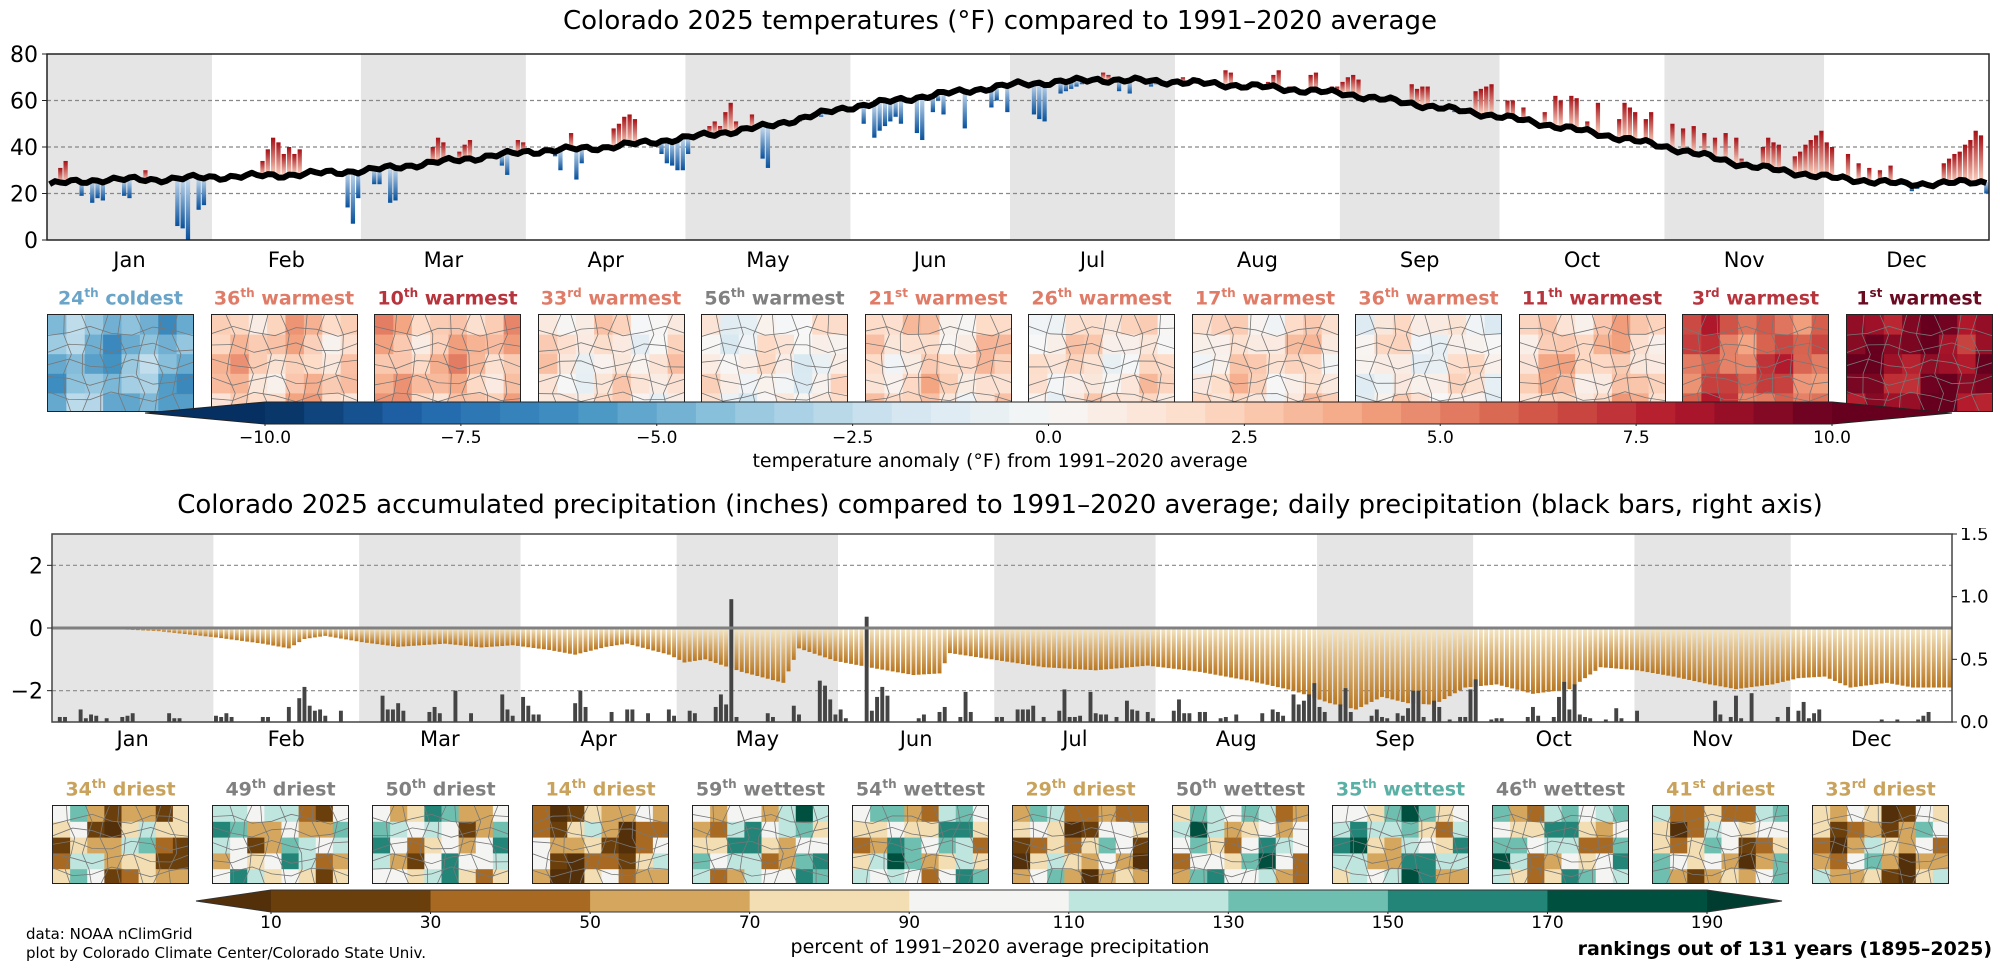 The width and height of the screenshot is (2000, 970). Describe the element at coordinates (1257, 260) in the screenshot. I see `month-label: Aug` at that location.